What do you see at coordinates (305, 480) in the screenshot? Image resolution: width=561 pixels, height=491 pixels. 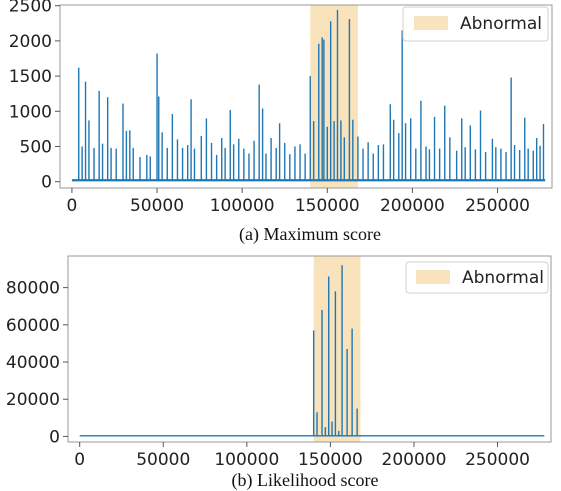 I see `caption: (b) Likelihood score` at bounding box center [305, 480].